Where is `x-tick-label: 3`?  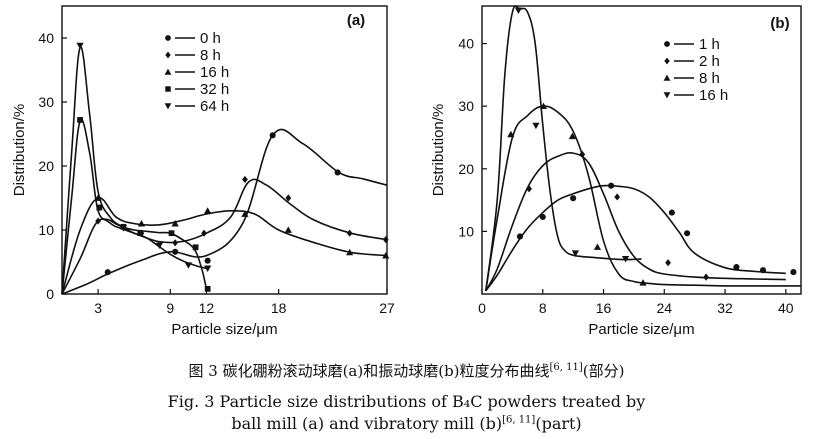 x-tick-label: 3 is located at coordinates (98, 308).